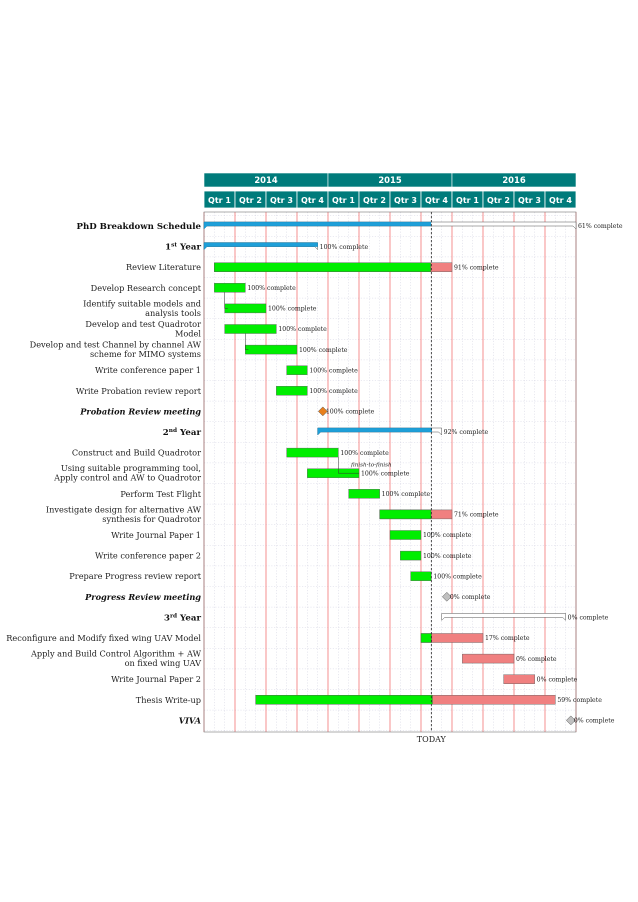 This screenshot has width=638, height=902. I want to click on gantt-row: PhD Breakdown Schedule 61% complete, so click(350, 226).